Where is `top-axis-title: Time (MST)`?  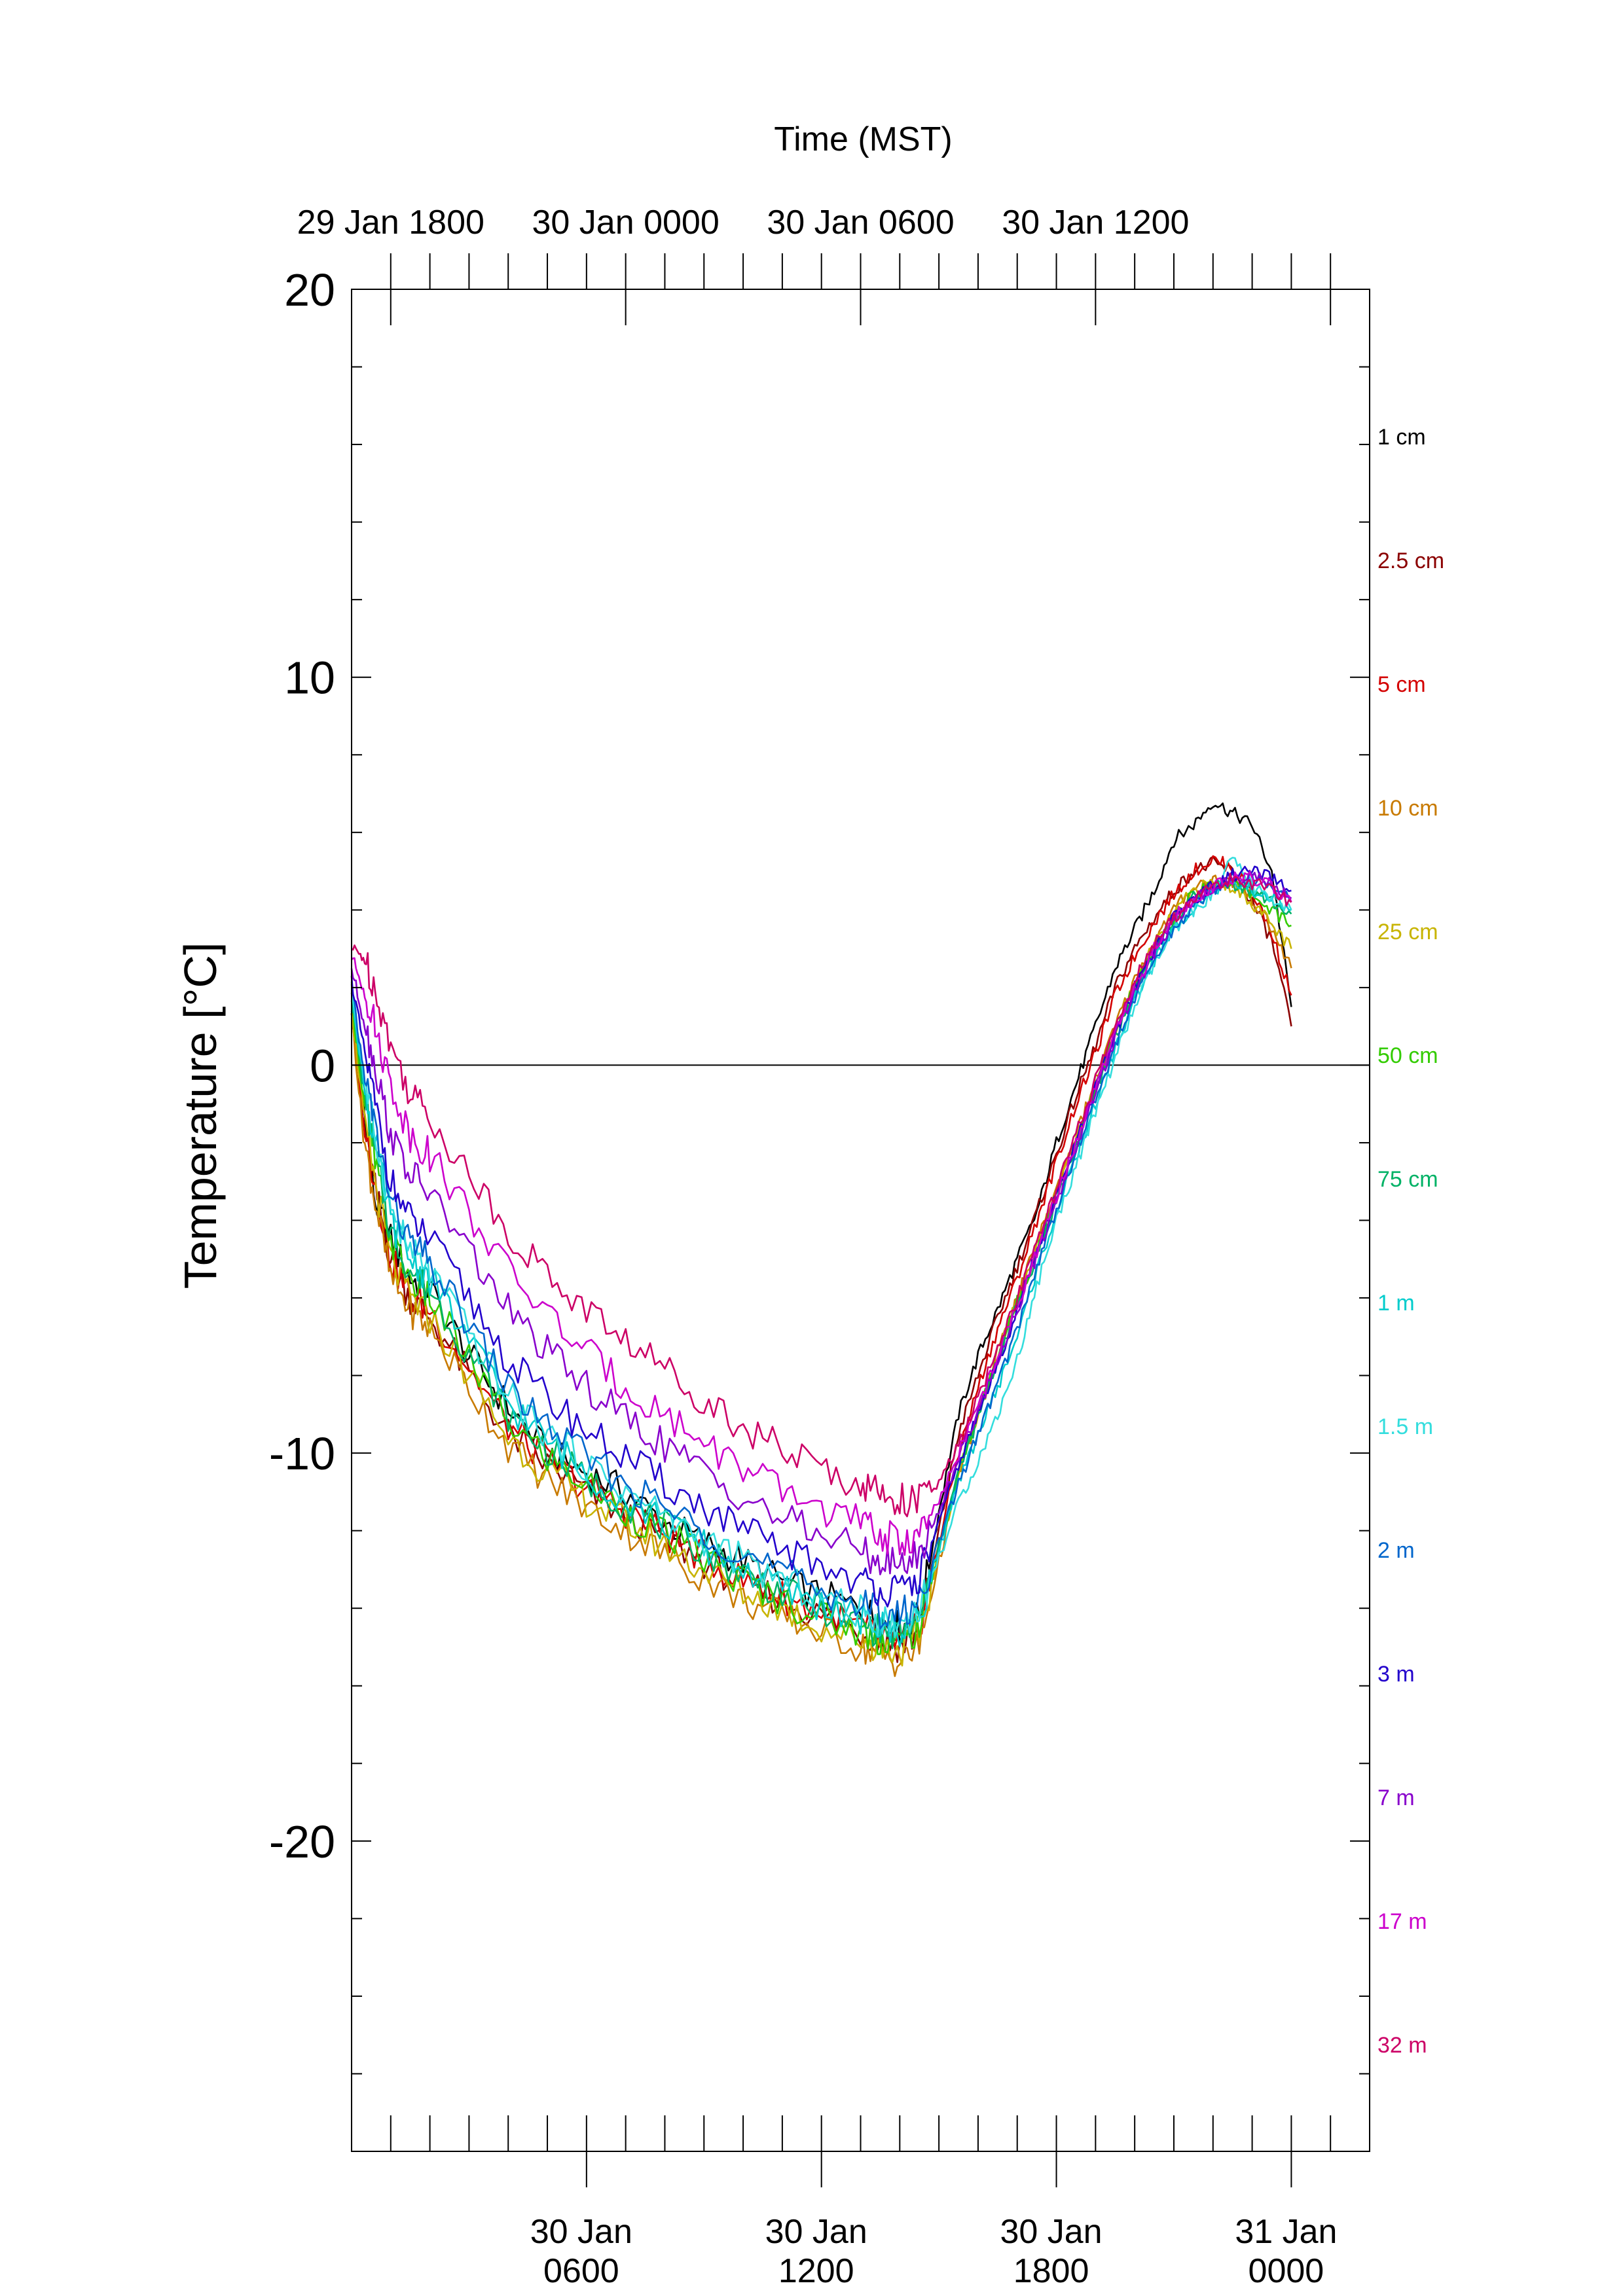
top-axis-title: Time (MST) is located at coordinates (863, 139).